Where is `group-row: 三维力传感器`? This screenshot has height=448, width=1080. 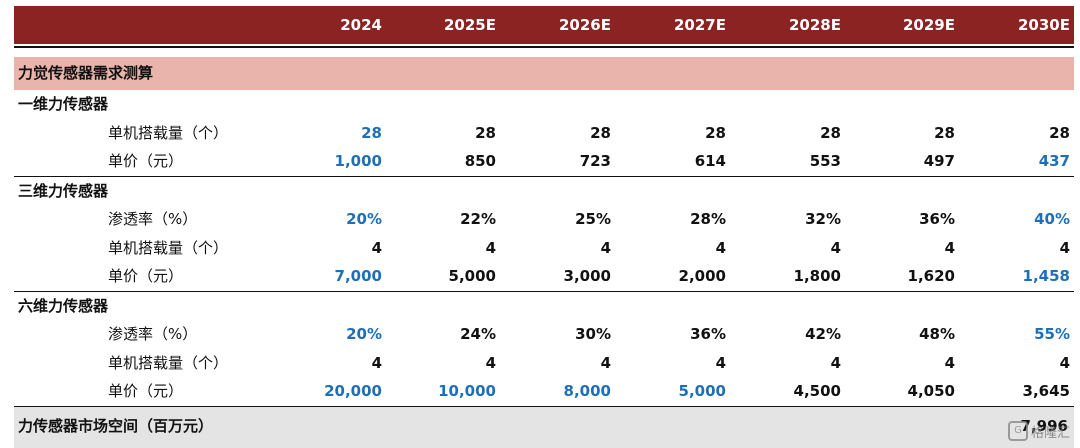
group-row: 三维力传感器 is located at coordinates (544, 190).